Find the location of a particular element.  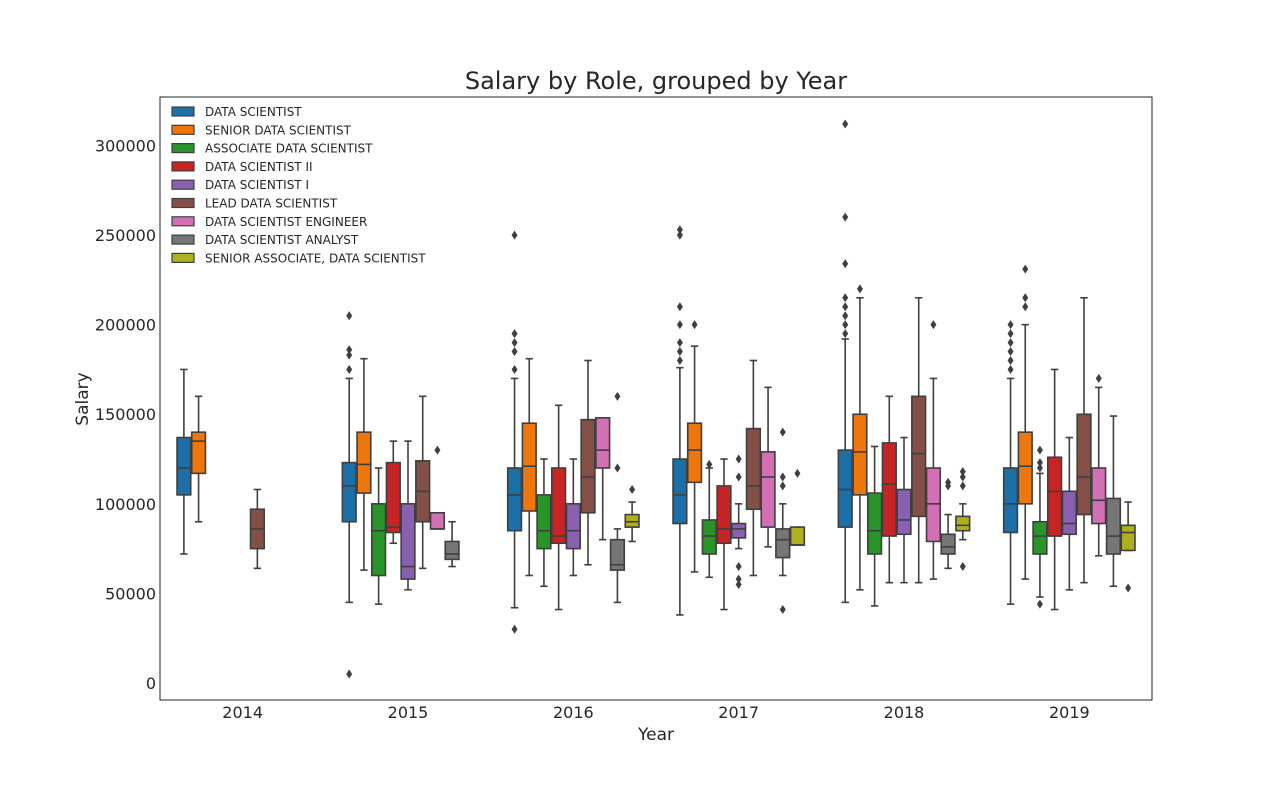

legend-label: SENIOR ASSOCIATE, DATA SCIENTIST is located at coordinates (315, 258).